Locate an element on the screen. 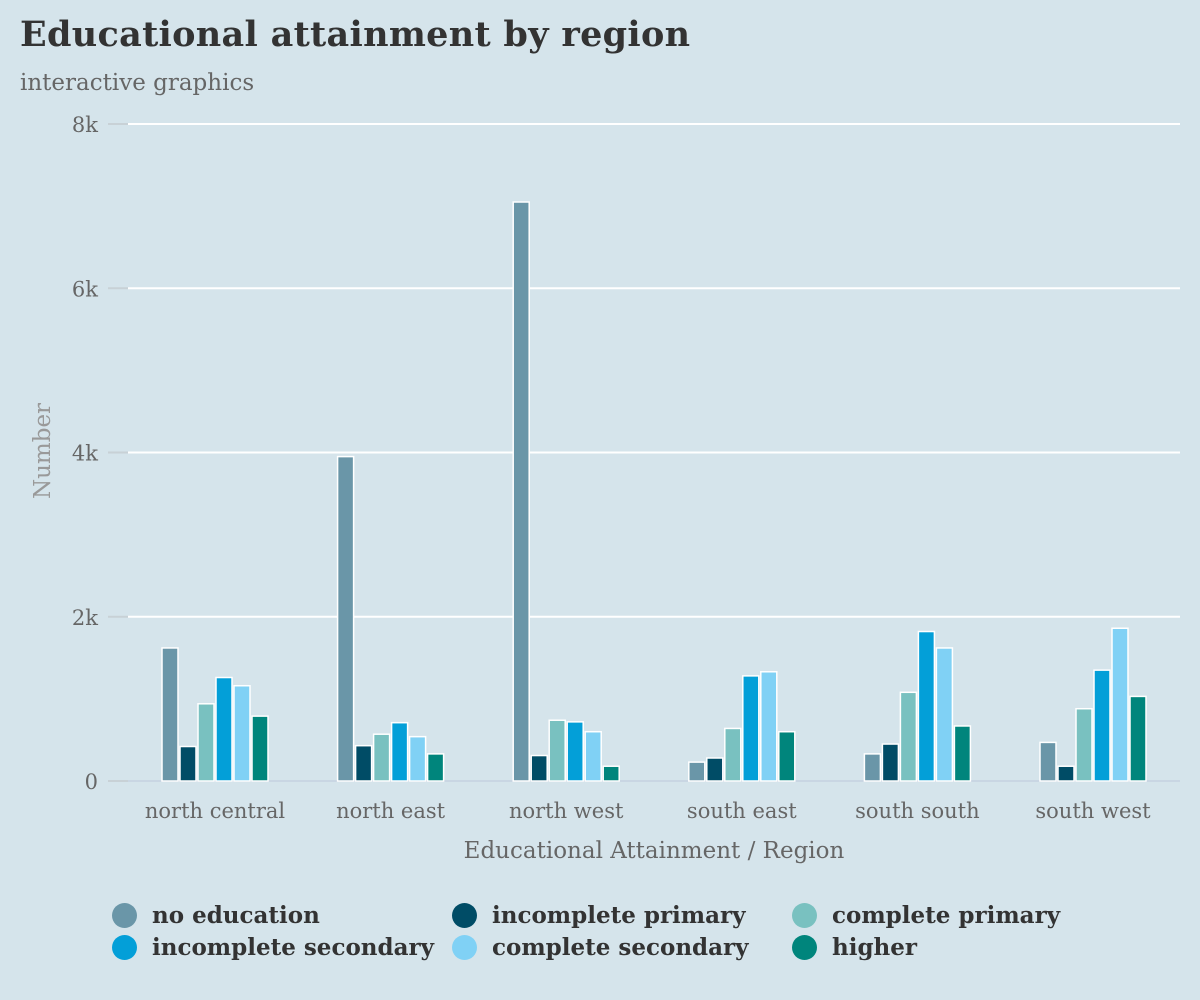 The width and height of the screenshot is (1200, 1000). legend-label: complete secondary is located at coordinates (620, 947).